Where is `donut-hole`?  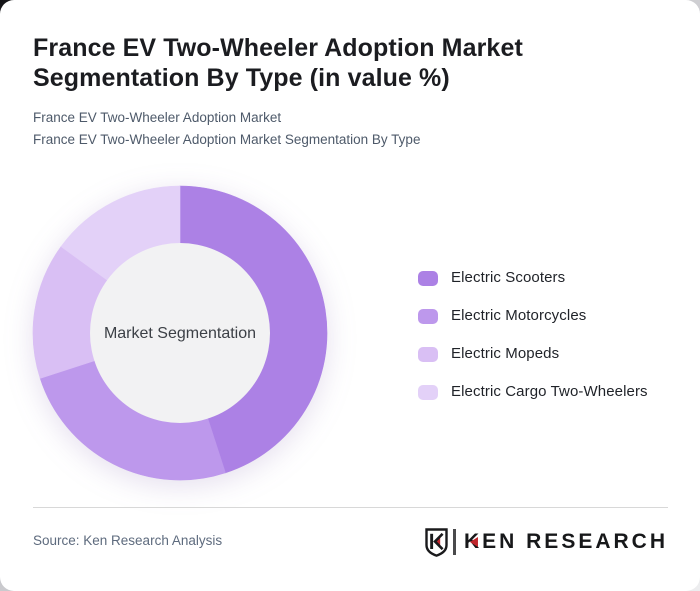
donut-hole is located at coordinates (180, 333).